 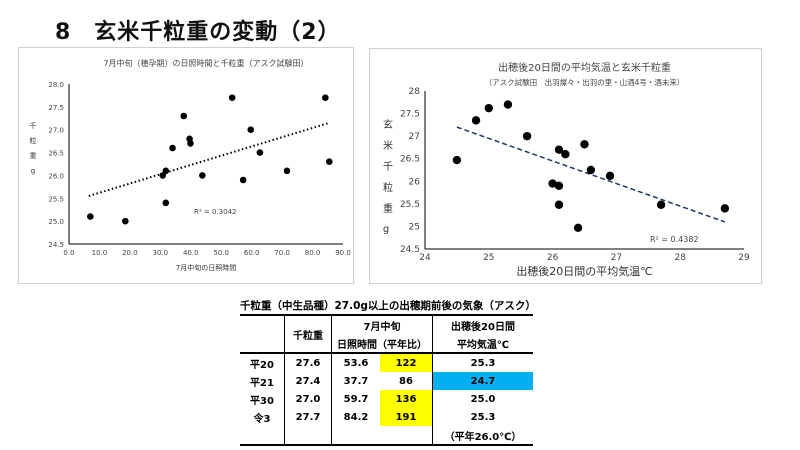 I want to click on y-tick-label: 25, so click(x=414, y=227).